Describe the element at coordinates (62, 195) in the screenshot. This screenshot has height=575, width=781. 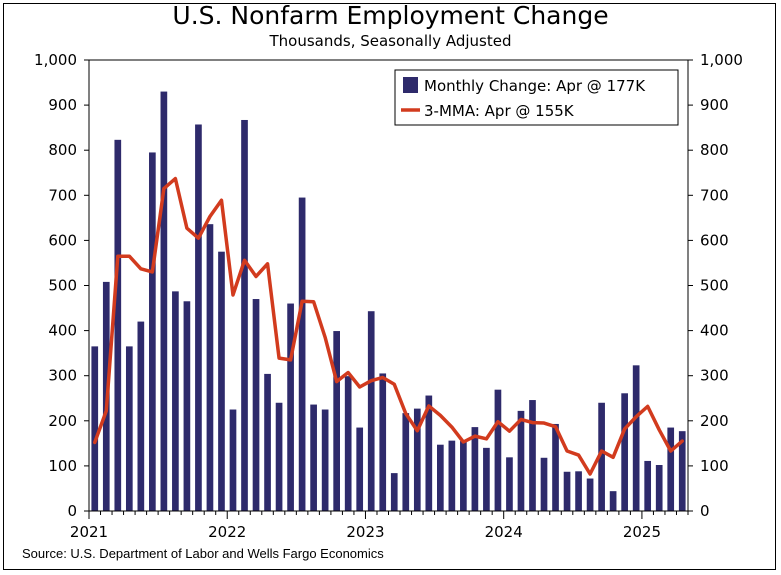
I see `y-tick-label-left: 700` at that location.